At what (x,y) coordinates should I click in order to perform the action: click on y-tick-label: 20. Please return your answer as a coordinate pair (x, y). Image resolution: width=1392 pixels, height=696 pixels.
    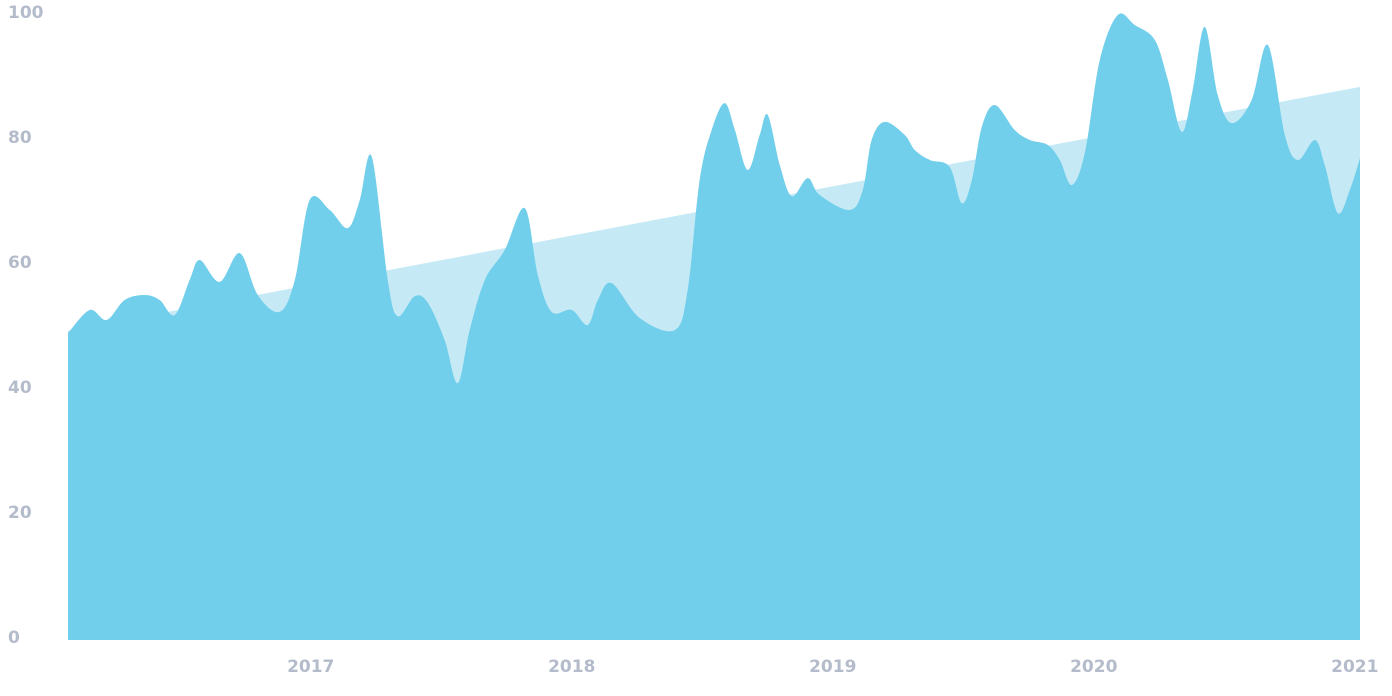
    Looking at the image, I should click on (20, 513).